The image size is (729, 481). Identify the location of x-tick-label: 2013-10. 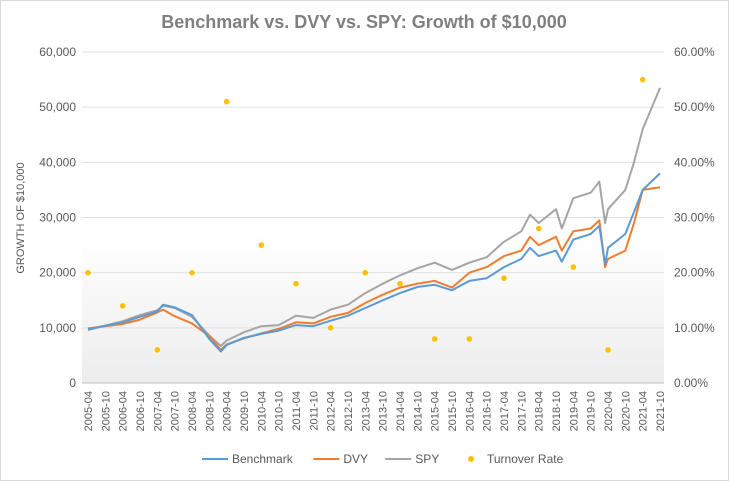
(384, 411).